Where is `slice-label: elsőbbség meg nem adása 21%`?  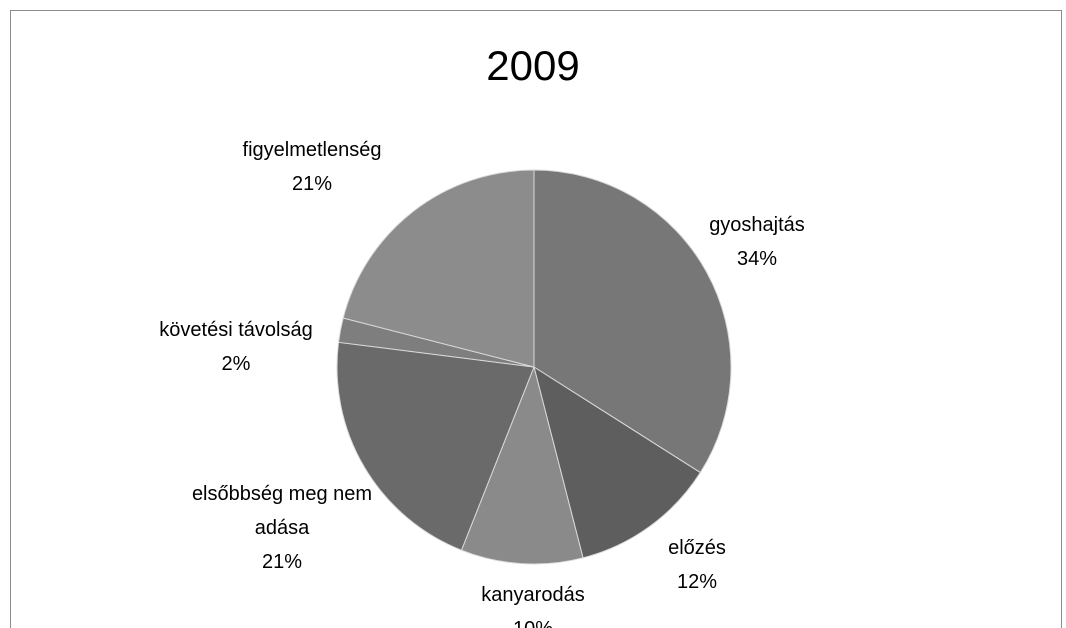
slice-label: elsőbbség meg nem adása 21% is located at coordinates (282, 528).